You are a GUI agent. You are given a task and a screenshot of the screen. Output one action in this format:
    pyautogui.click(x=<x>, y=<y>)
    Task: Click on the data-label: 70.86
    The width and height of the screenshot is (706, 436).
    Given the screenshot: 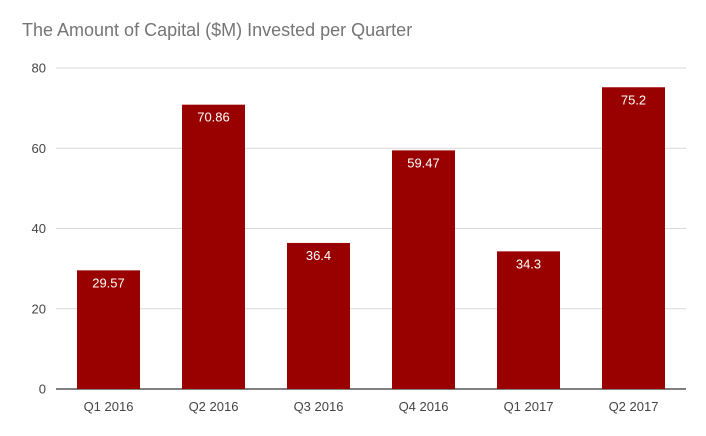 What is the action you would take?
    pyautogui.click(x=213, y=117)
    